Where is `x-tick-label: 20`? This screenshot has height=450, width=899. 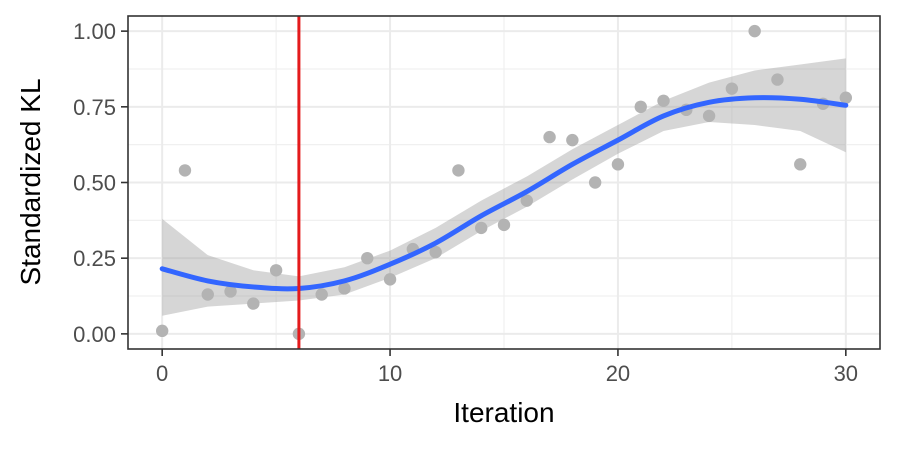 x-tick-label: 20 is located at coordinates (618, 373).